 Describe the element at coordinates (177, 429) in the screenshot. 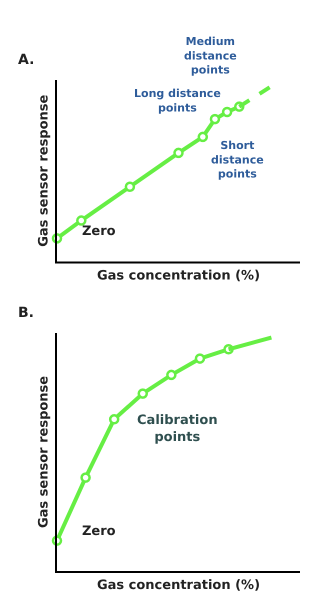

I see `annotation: Calibration points` at that location.